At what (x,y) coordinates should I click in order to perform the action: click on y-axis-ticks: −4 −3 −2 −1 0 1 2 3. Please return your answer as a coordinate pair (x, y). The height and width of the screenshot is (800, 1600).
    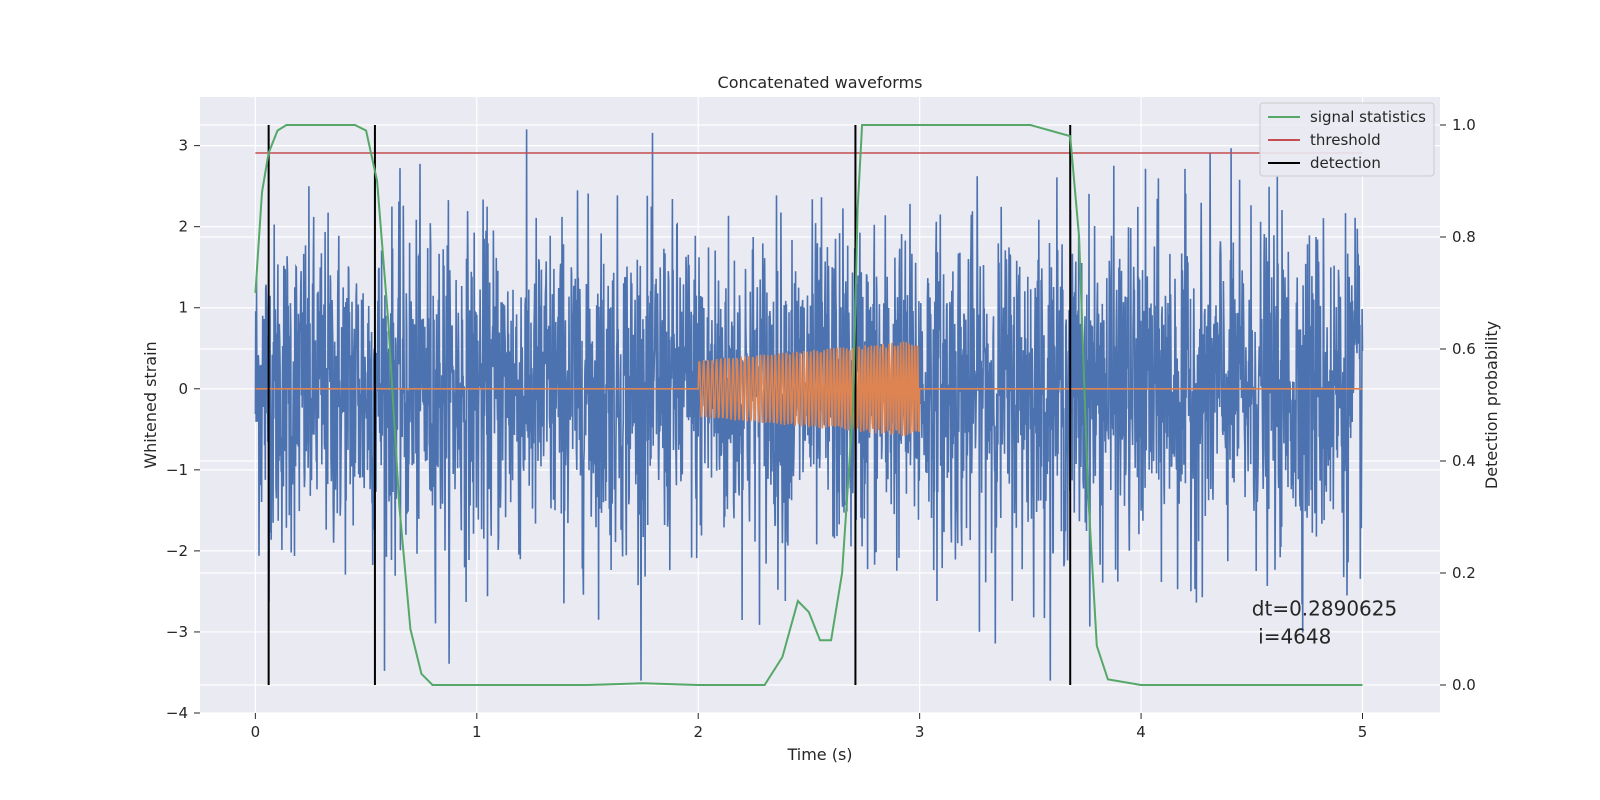
    Looking at the image, I should click on (183, 429).